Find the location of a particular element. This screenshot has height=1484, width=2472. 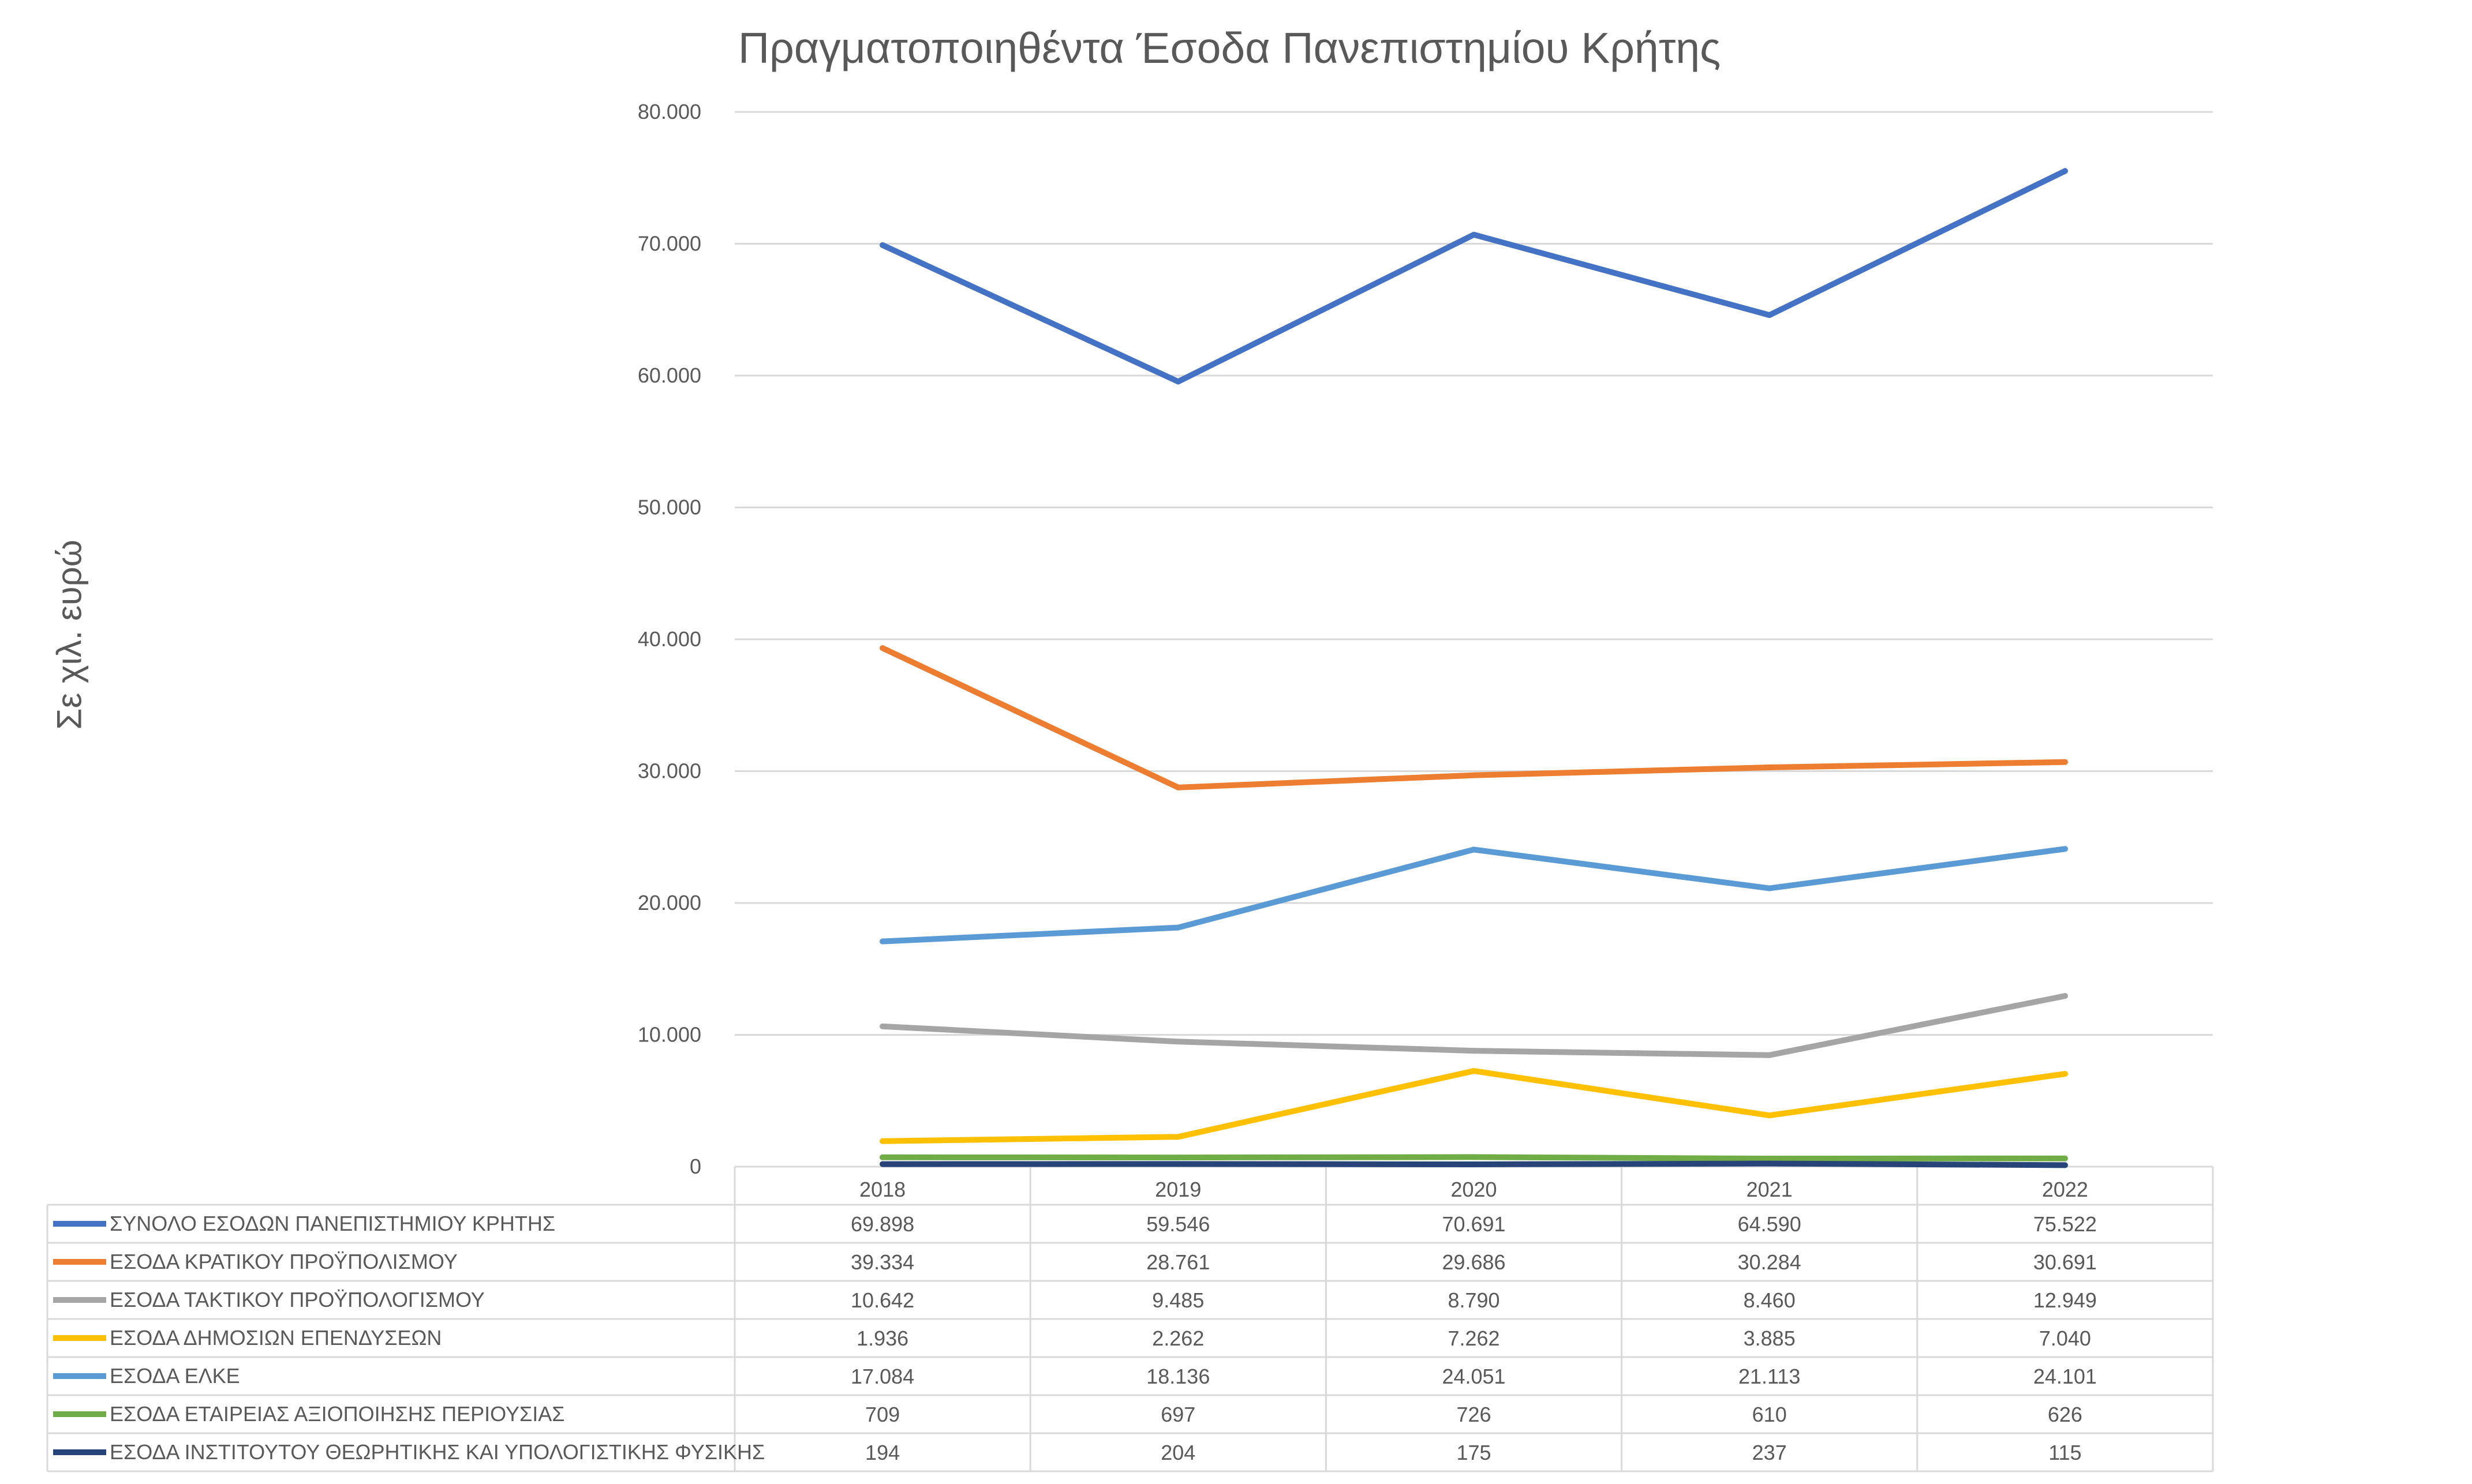

x-category-label: 2021 is located at coordinates (1770, 1189).